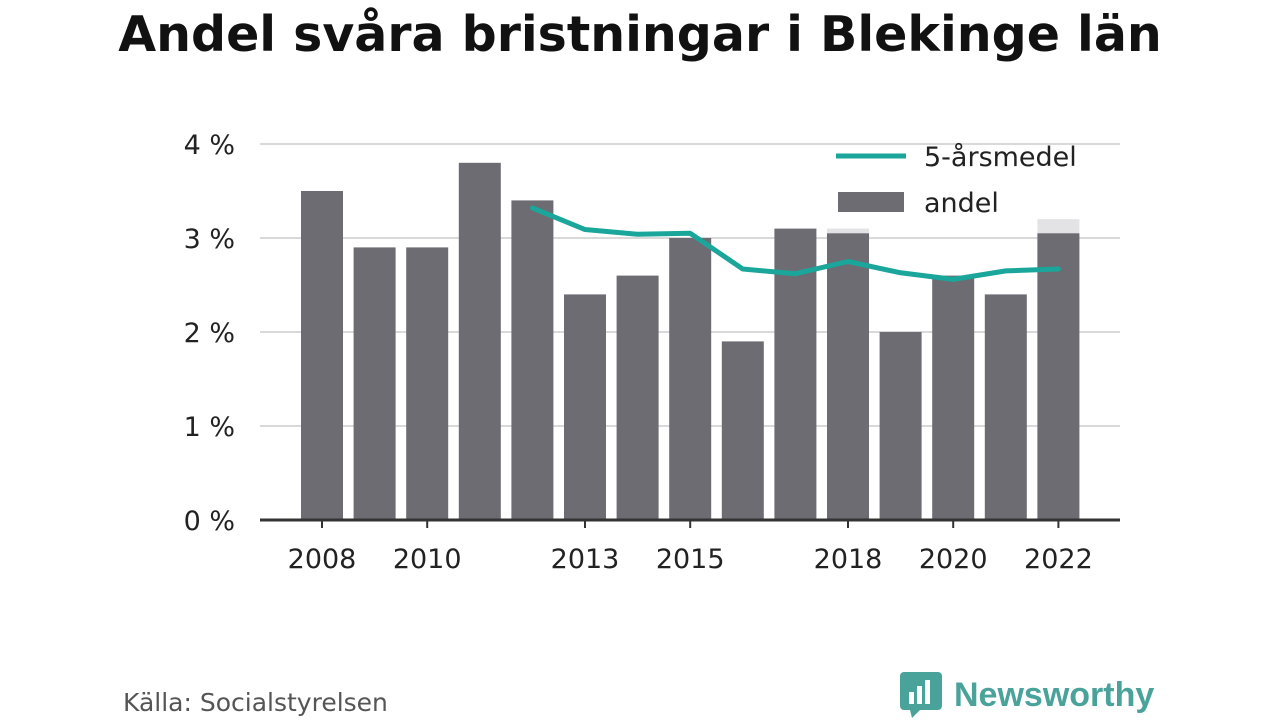 Image resolution: width=1280 pixels, height=720 pixels. What do you see at coordinates (871, 202) in the screenshot?
I see `legend-bar-swatch` at bounding box center [871, 202].